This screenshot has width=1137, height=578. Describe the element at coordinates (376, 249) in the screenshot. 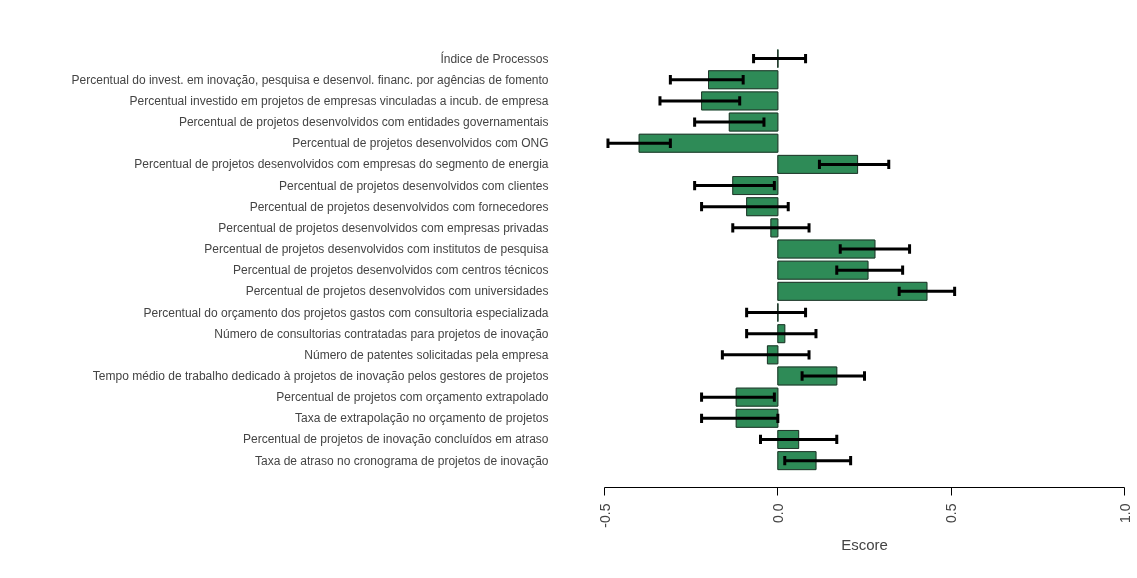

I see `y-tick-label: Percentual de projetos desenvolvidos com institutos de pesquisa` at that location.